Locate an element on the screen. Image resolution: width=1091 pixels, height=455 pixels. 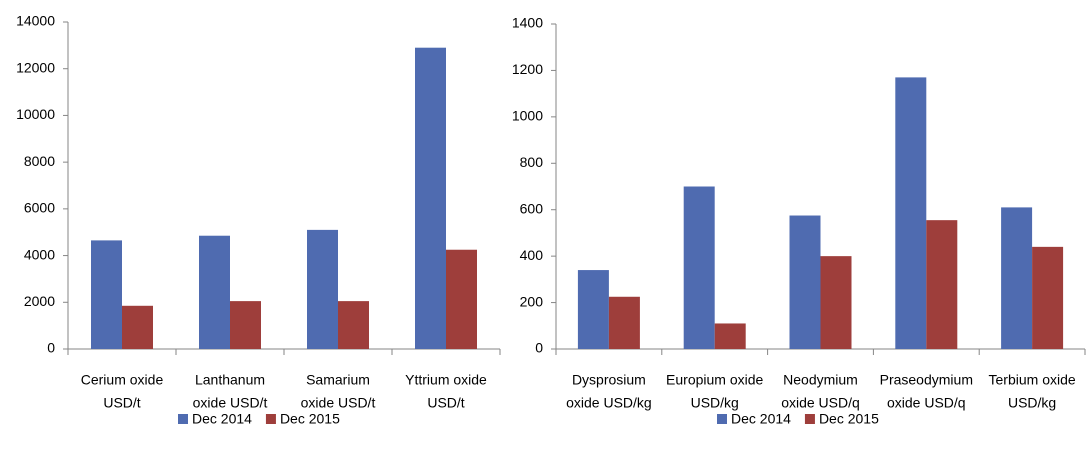
y-tick-label: 1200 is located at coordinates (527, 69).